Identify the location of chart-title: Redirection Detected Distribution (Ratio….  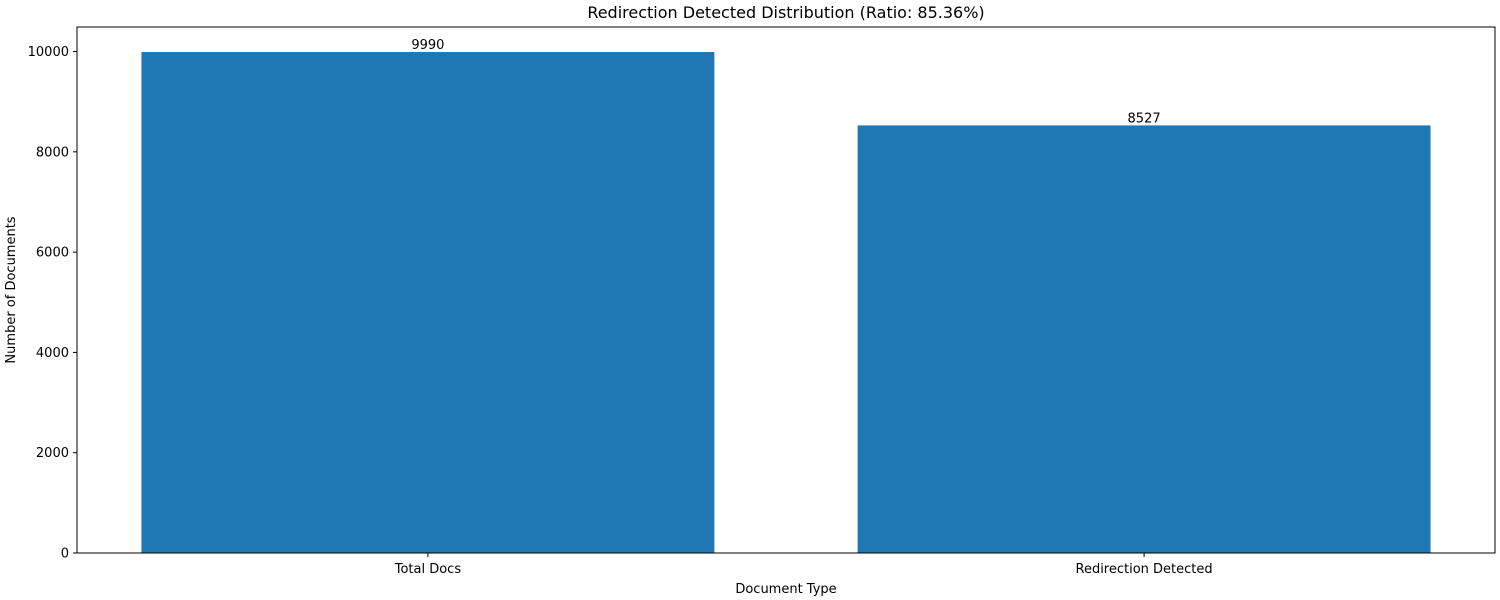
(785, 12).